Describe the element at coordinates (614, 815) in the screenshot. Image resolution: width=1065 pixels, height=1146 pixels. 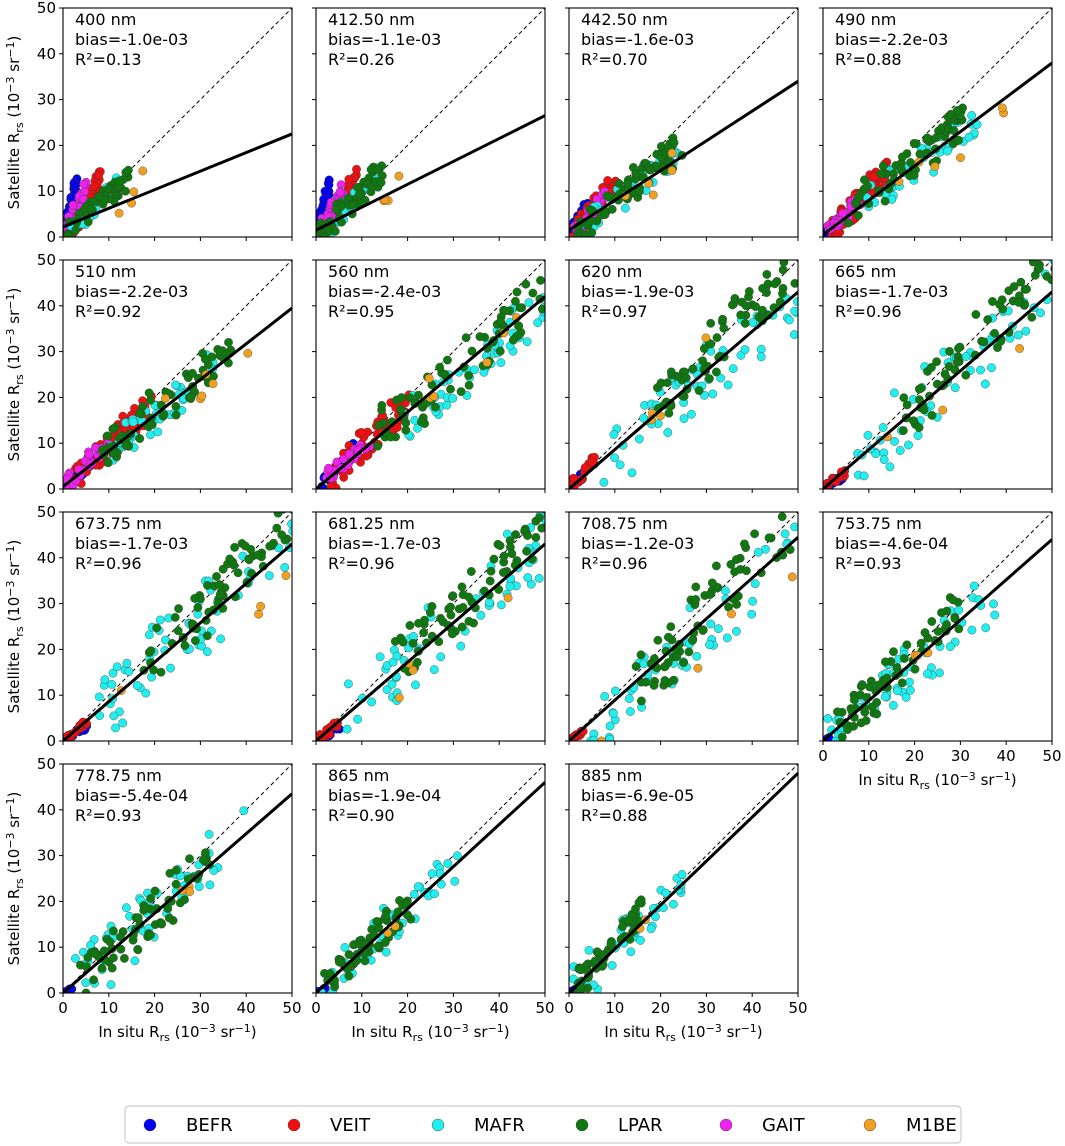
I see `panel-r2: R²=0.88` at that location.